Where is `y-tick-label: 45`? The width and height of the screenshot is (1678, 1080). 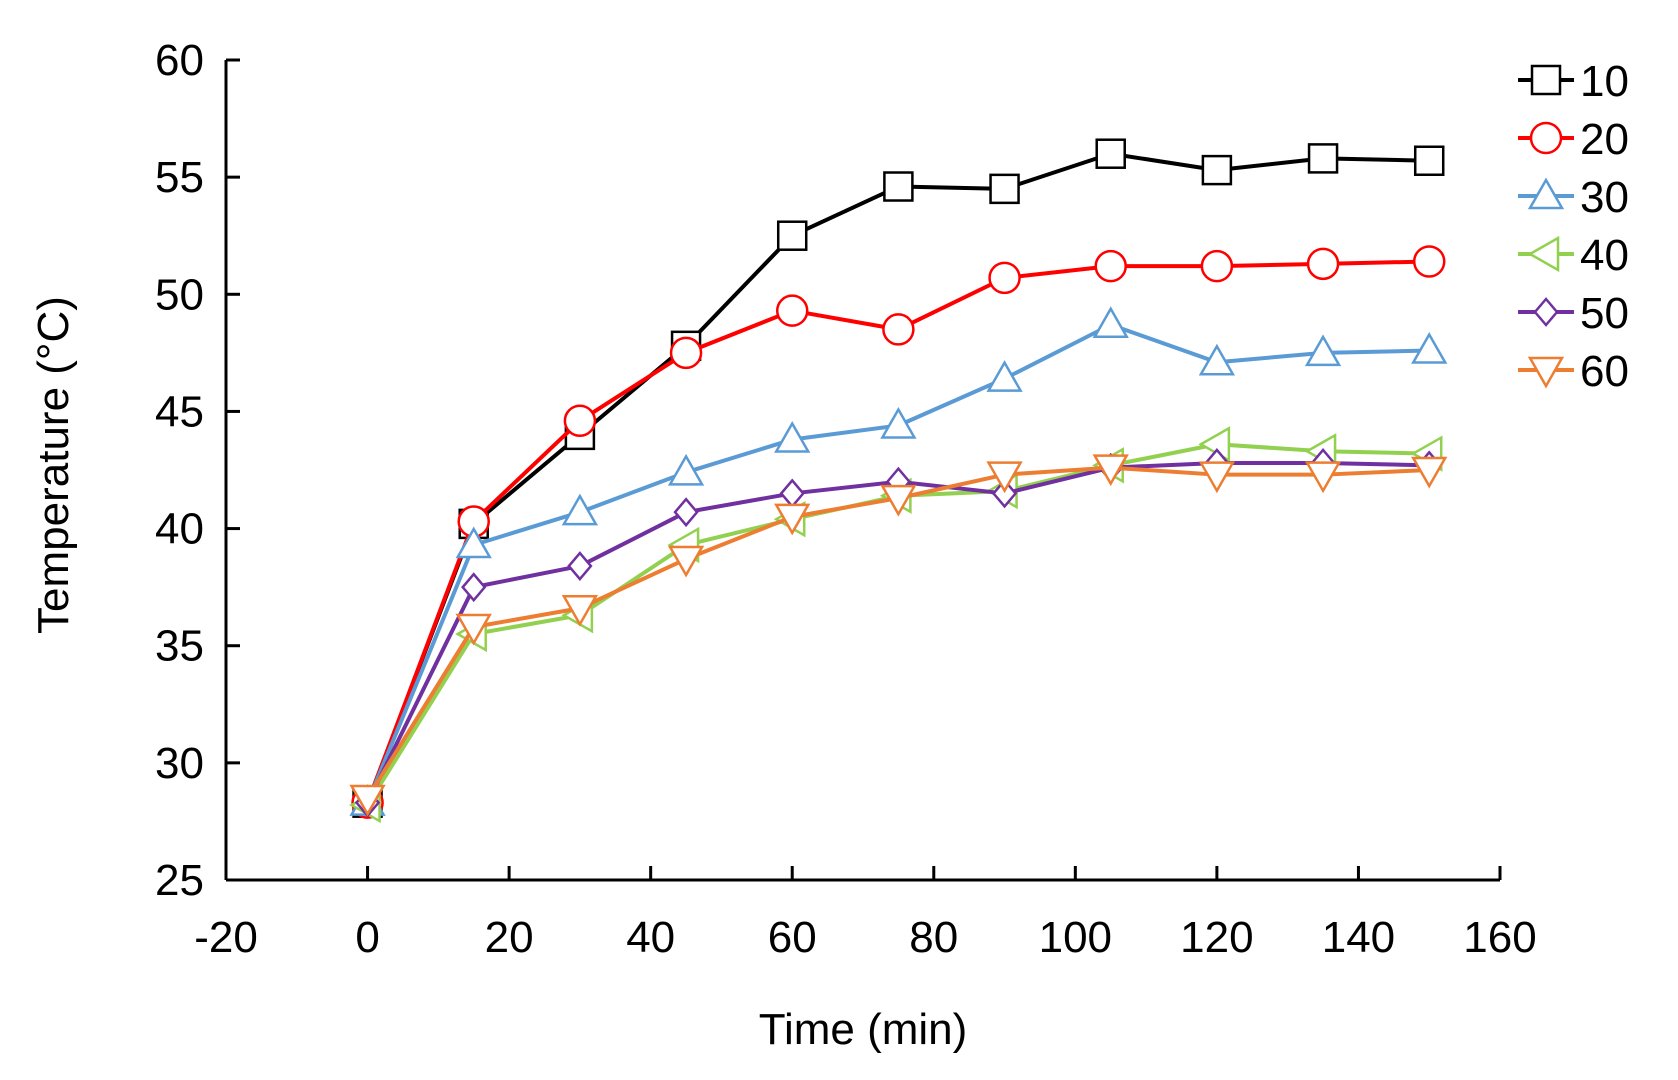
y-tick-label: 45 is located at coordinates (179, 411).